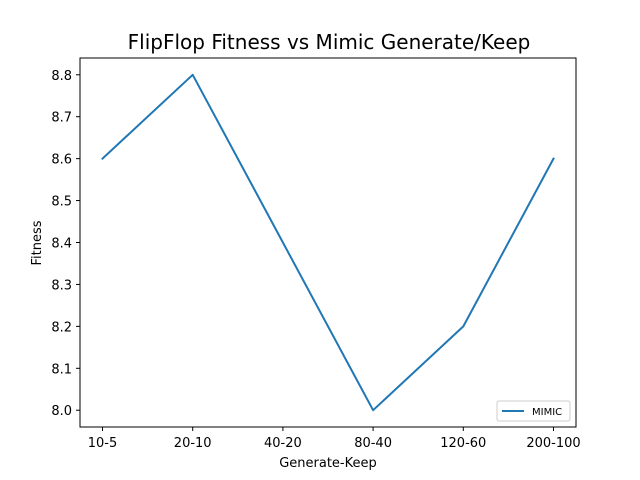  I want to click on y-tick-label: 8.6, so click(61, 160).